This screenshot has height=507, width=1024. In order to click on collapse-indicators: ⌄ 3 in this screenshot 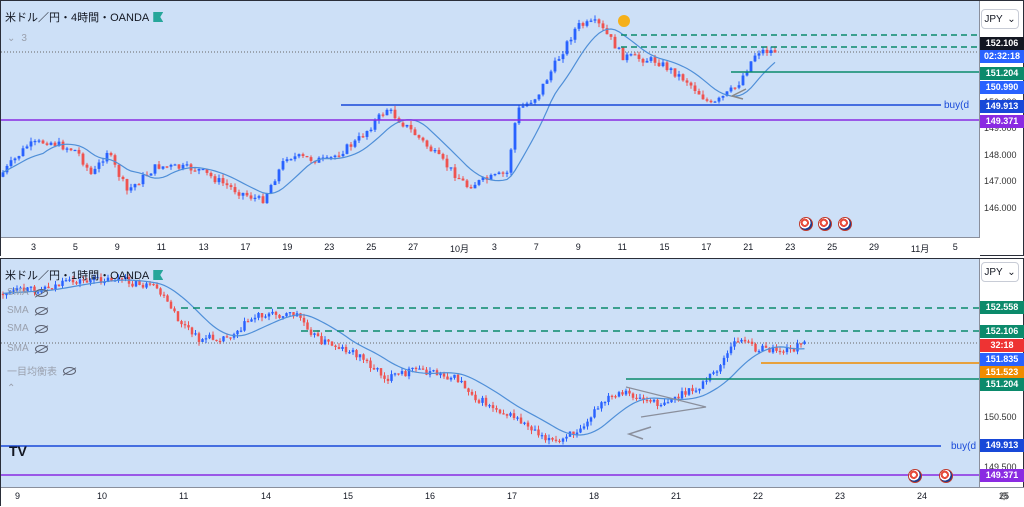, I will do `click(17, 38)`.